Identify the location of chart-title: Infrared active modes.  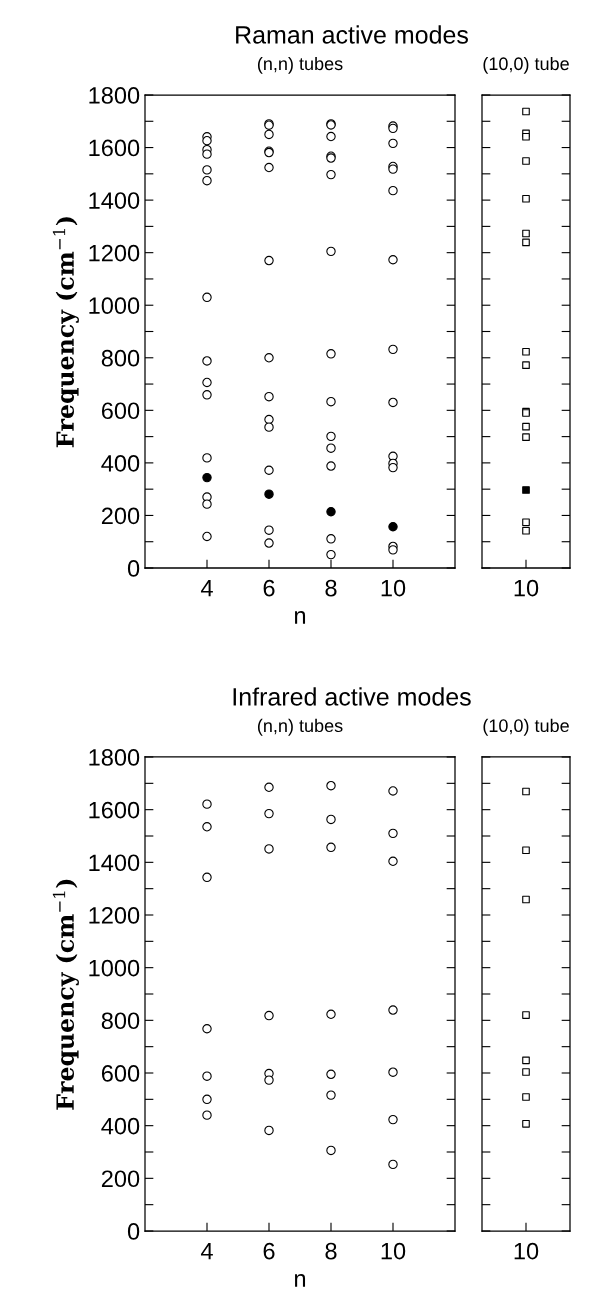
(352, 696).